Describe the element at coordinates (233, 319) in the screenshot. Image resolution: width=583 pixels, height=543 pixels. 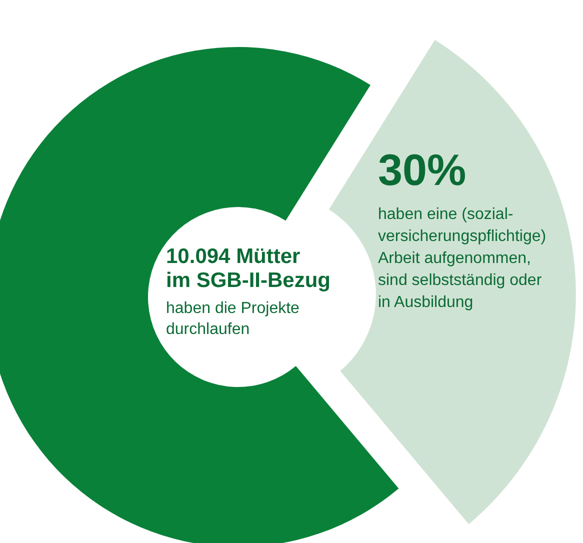
I see `text: haben die Projekte durchlaufen` at that location.